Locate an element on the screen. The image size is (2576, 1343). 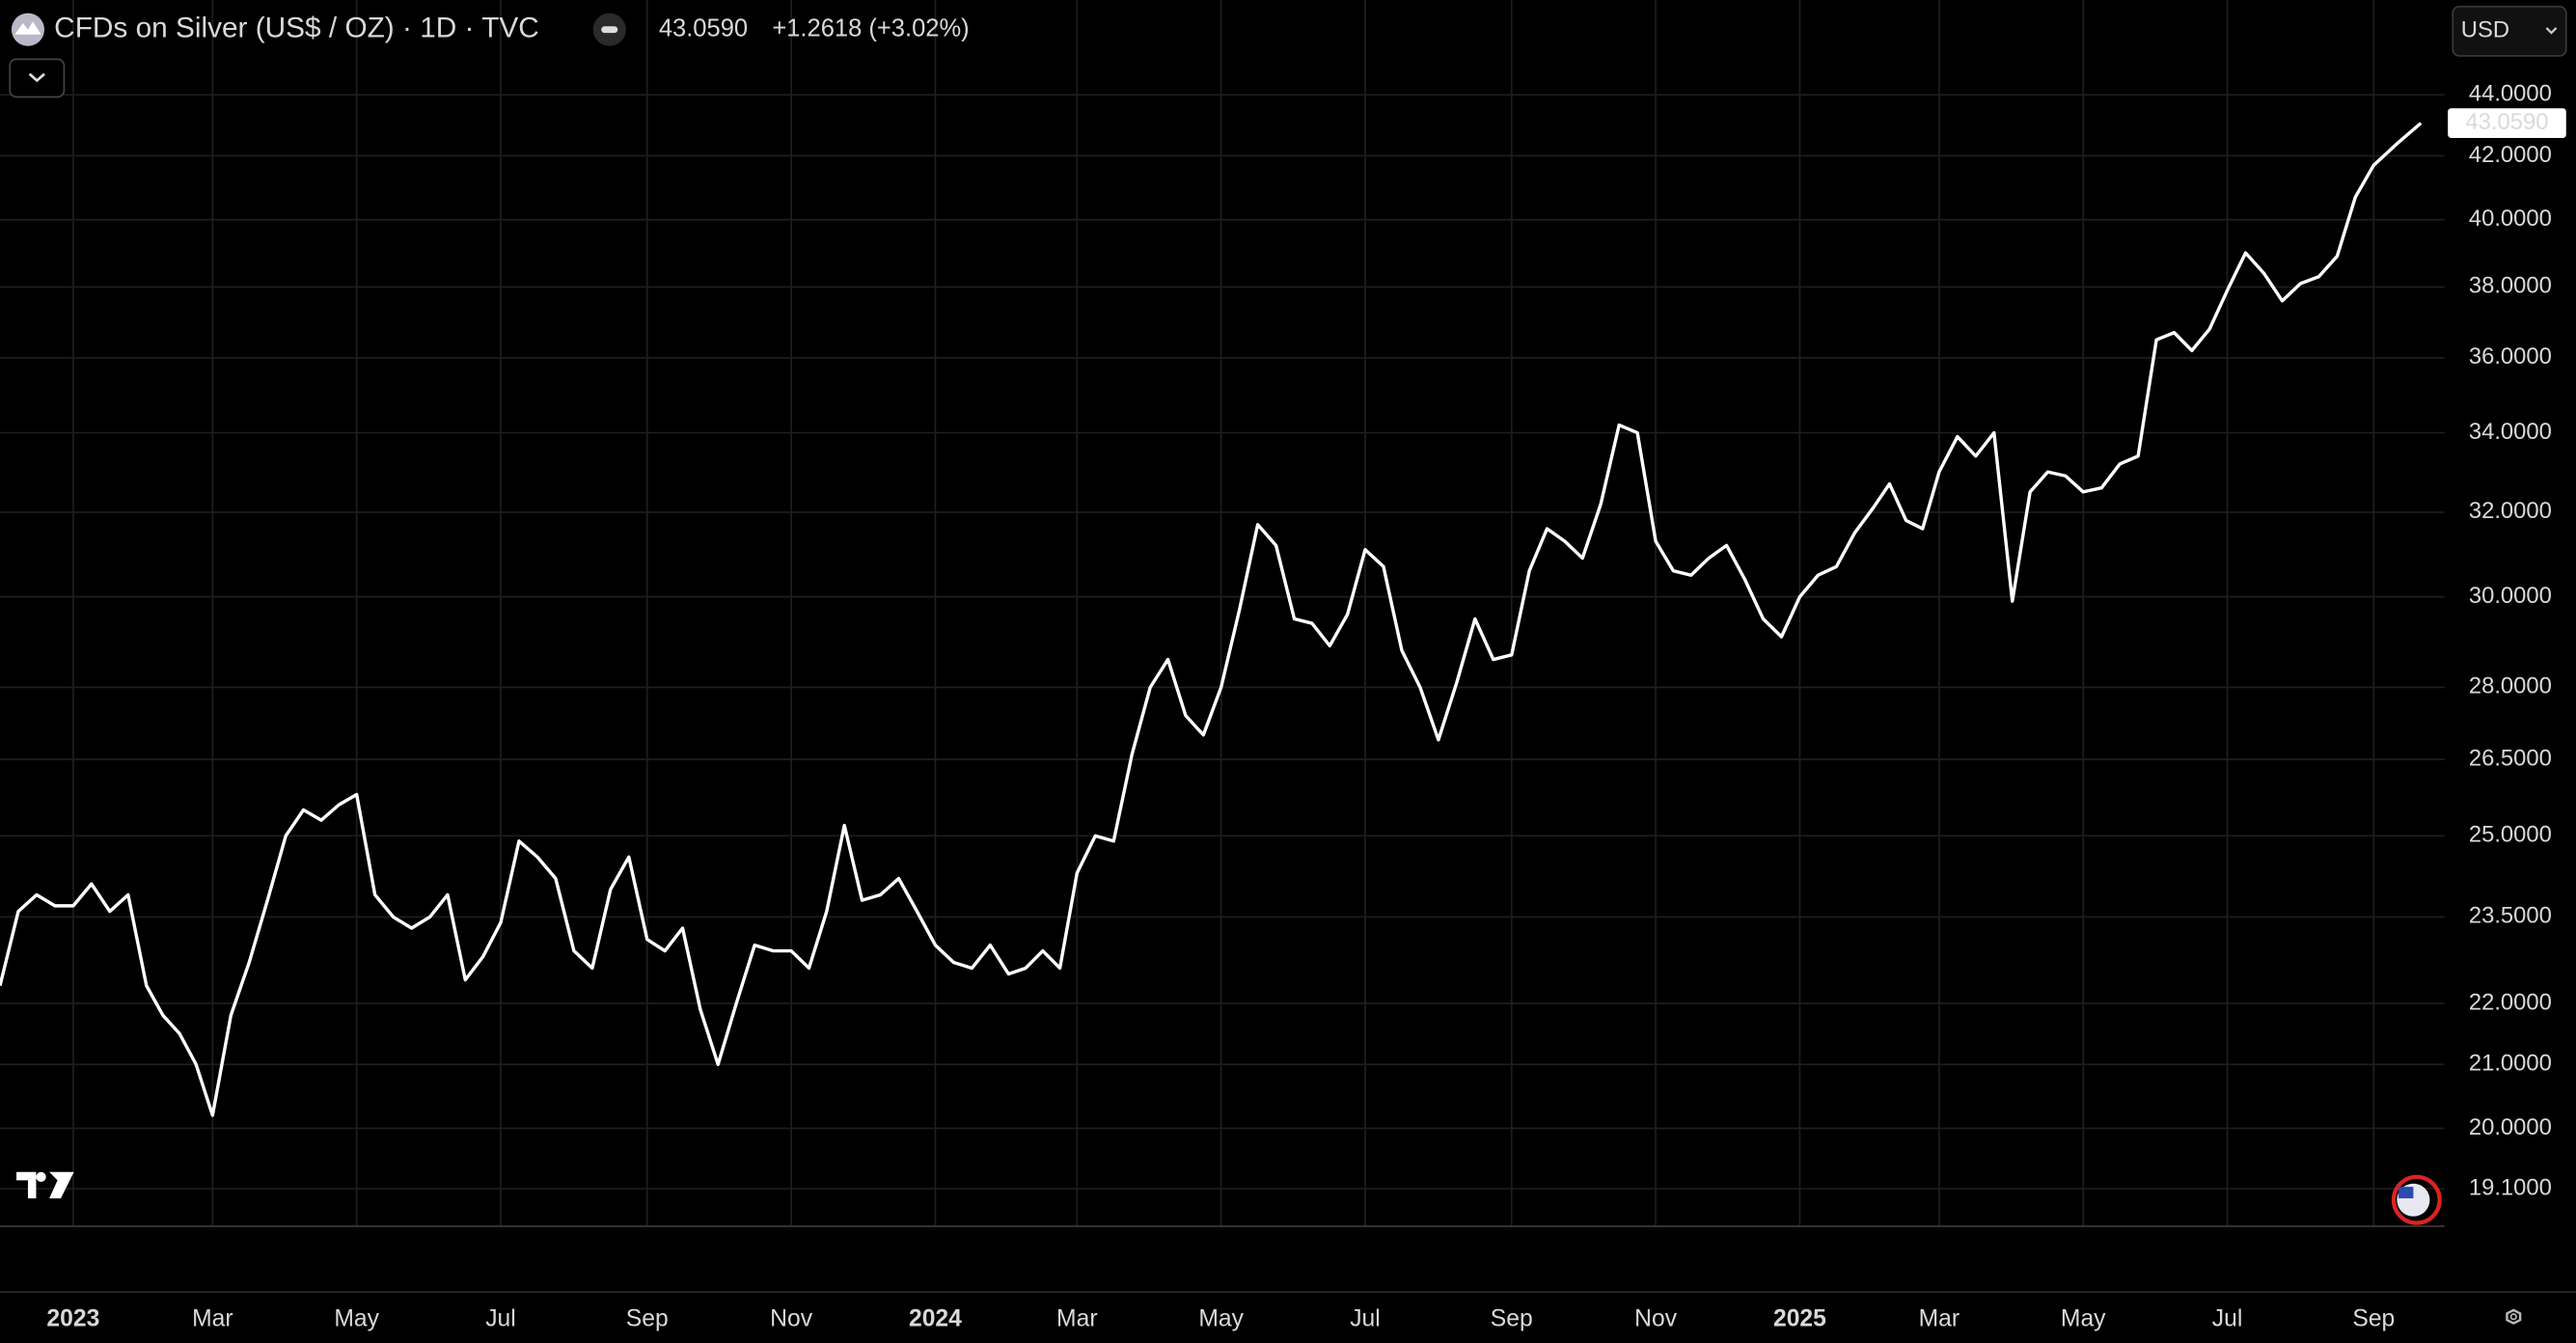
x-tick-label: 2023 is located at coordinates (72, 1319).